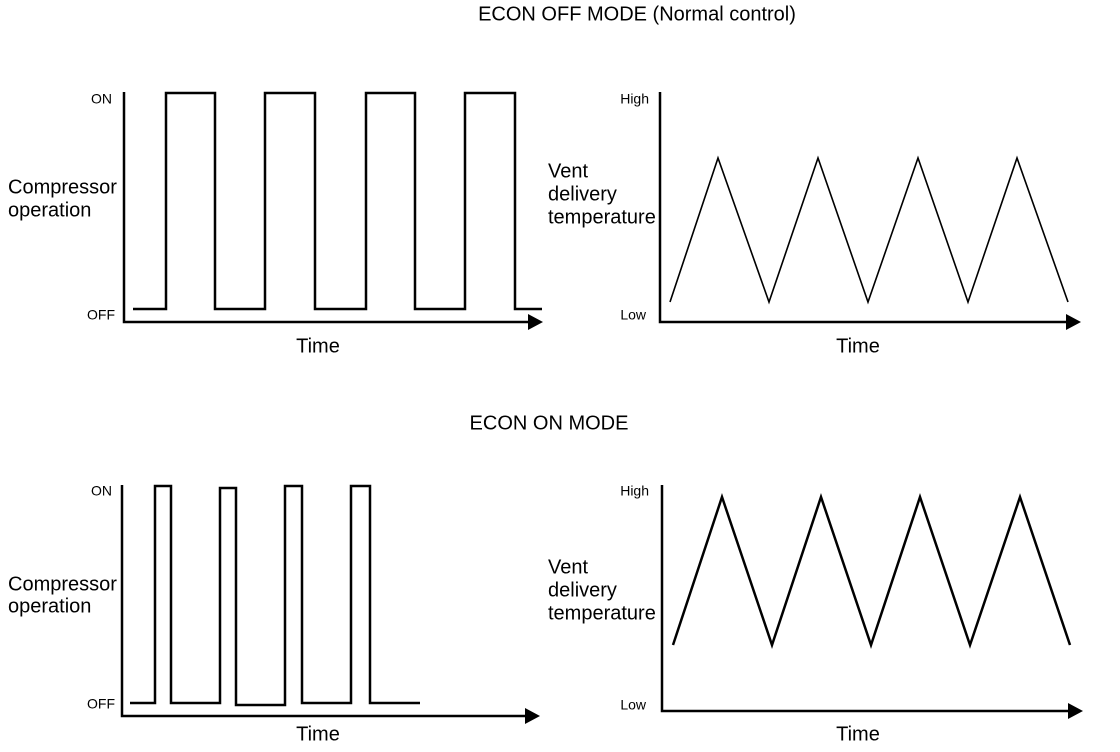 The image size is (1120, 752). Describe the element at coordinates (637, 14) in the screenshot. I see `section-title: ECON OFF MODE (Normal control)` at that location.